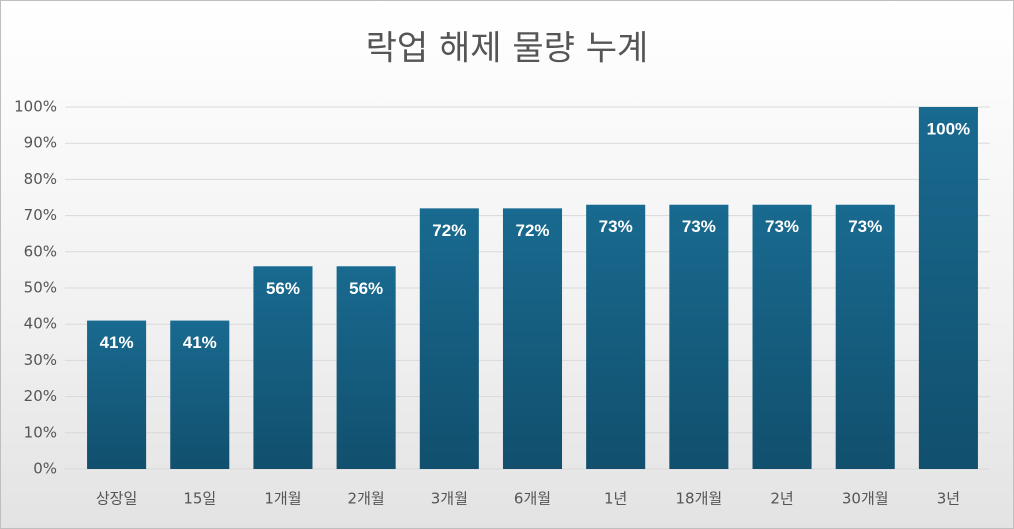  I want to click on y-tick-label: 50%, so click(40, 288).